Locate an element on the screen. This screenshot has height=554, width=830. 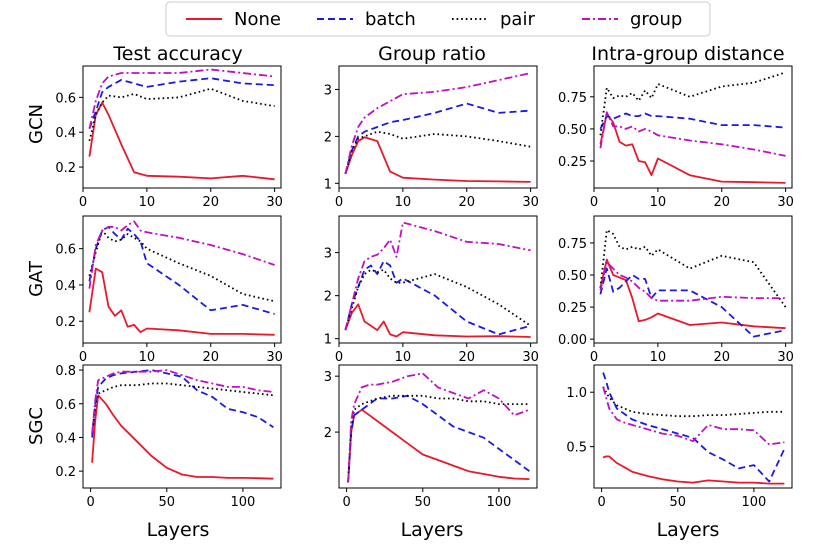
row-label-gcn: GCN is located at coordinates (36, 124).